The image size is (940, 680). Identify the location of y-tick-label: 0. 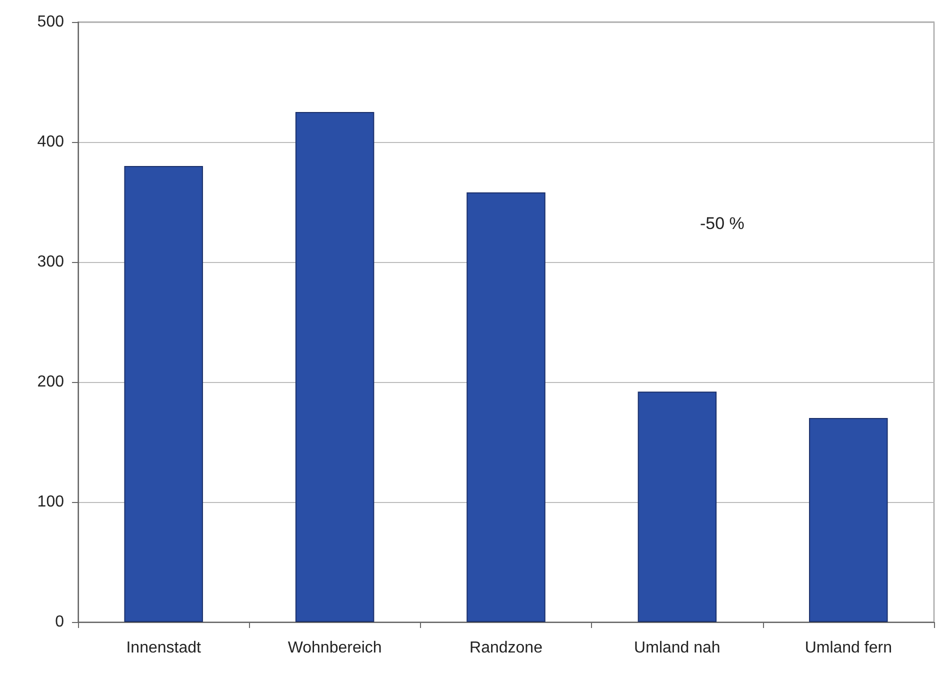
(59, 622).